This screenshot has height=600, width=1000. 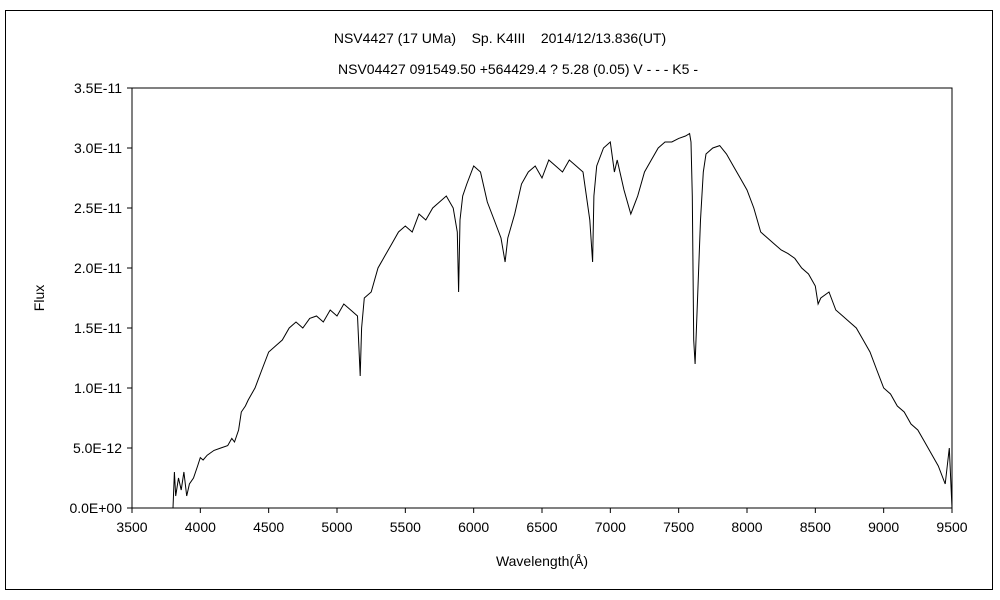 I want to click on y-tick-label: 2.5E-11, so click(x=98, y=208).